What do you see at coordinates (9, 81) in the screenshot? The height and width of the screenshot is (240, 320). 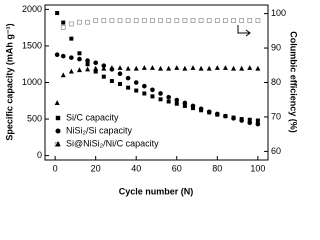 I see `y-axis-title: Specific capacity (mAh g⁻¹)` at bounding box center [9, 81].